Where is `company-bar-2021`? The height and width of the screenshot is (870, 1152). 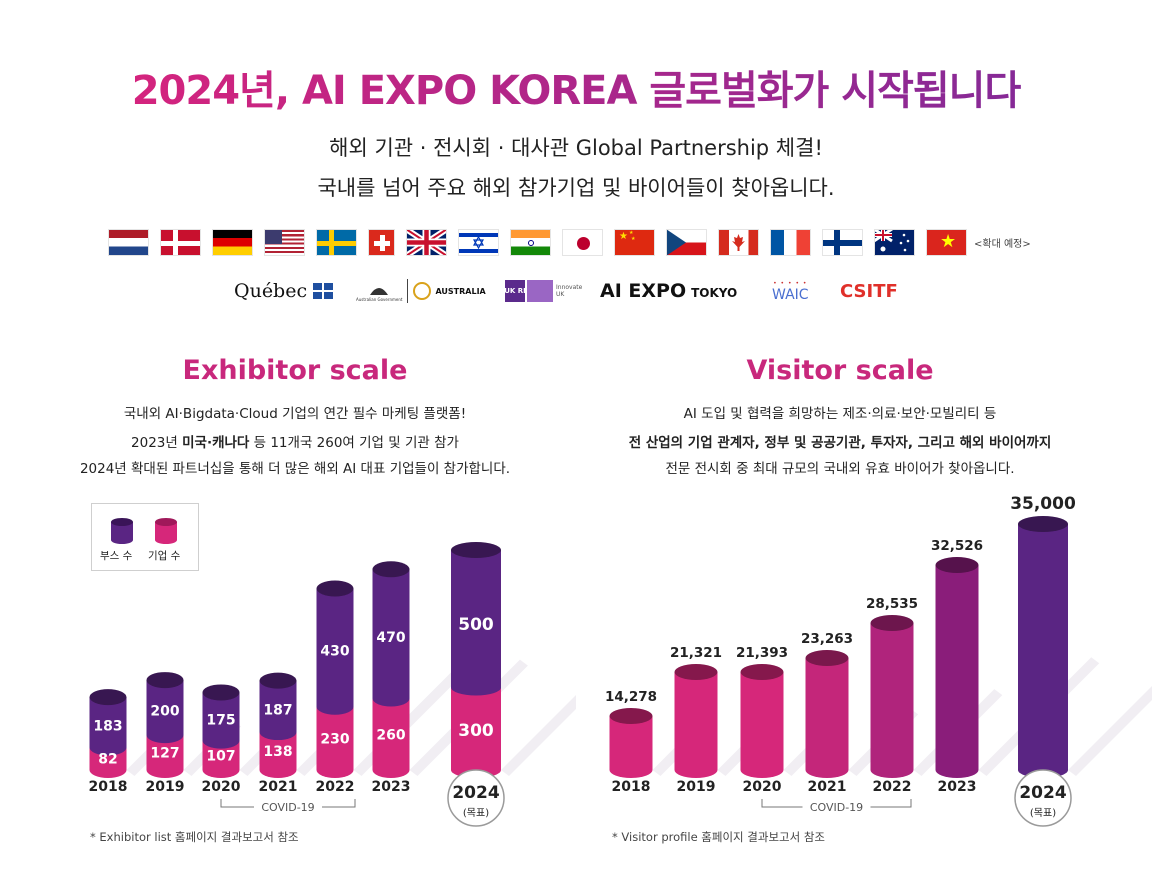 company-bar-2021 is located at coordinates (278, 755).